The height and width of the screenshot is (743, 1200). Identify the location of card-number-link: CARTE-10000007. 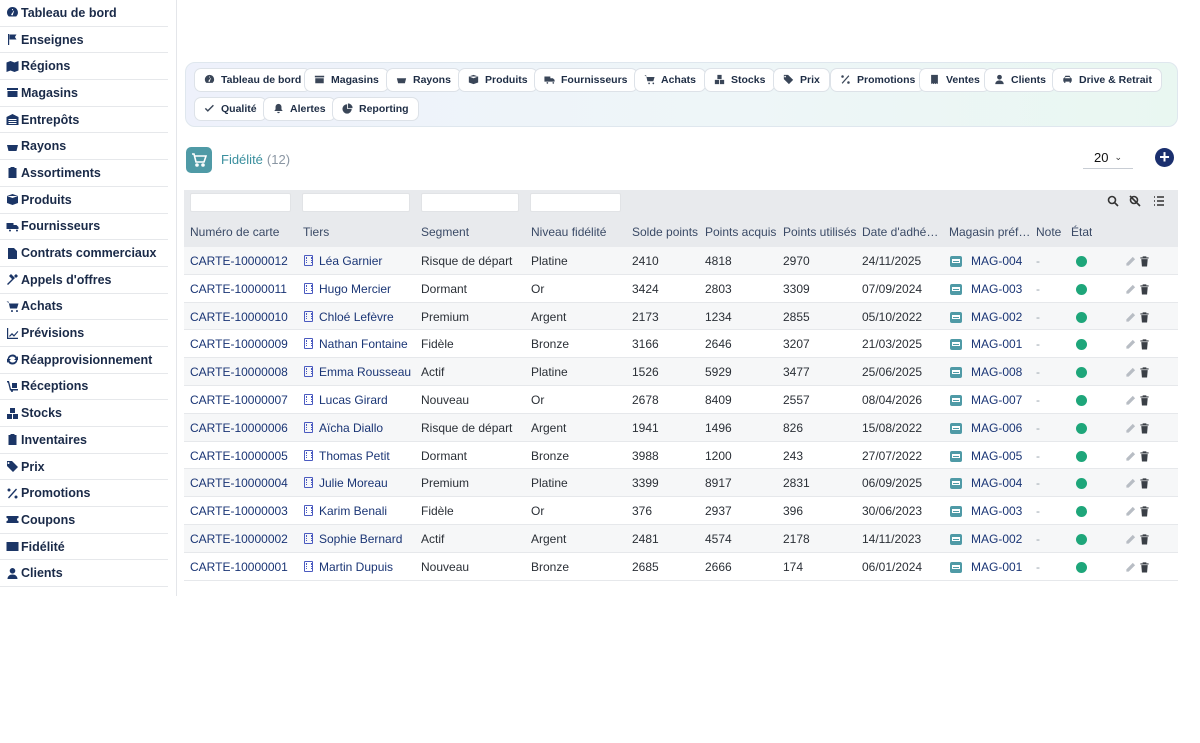
(239, 399).